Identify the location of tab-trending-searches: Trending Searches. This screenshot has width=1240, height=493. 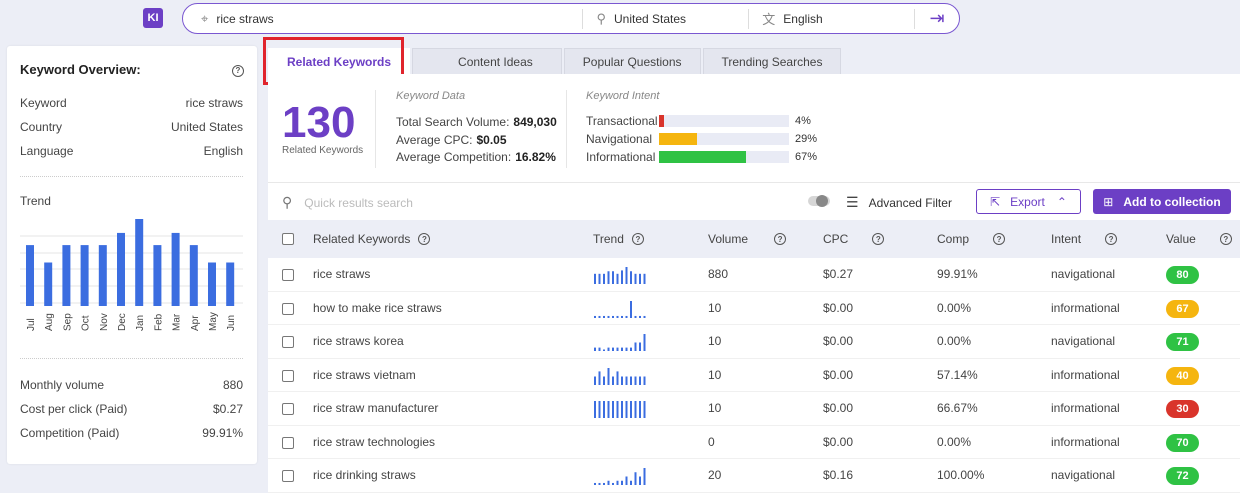
(772, 61).